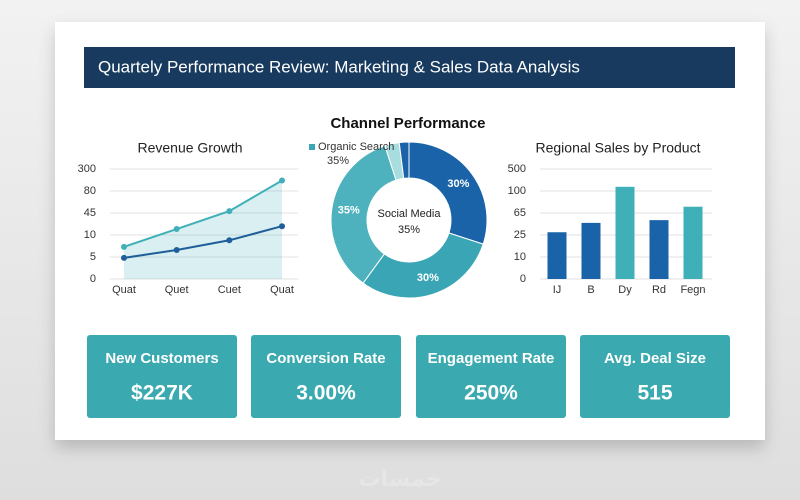  Describe the element at coordinates (326, 393) in the screenshot. I see `kpi-value: 3.00%` at that location.